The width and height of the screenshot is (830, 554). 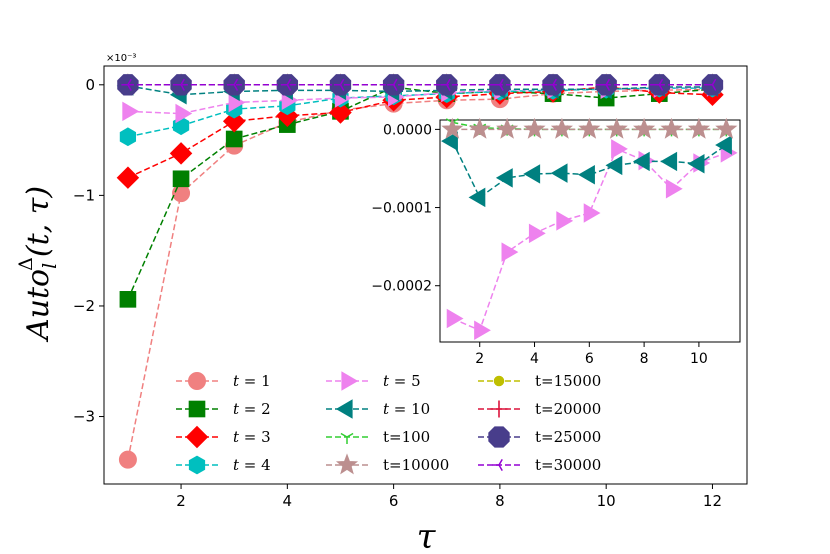 What do you see at coordinates (378, 437) in the screenshot?
I see `legend-item: t=100` at bounding box center [378, 437].